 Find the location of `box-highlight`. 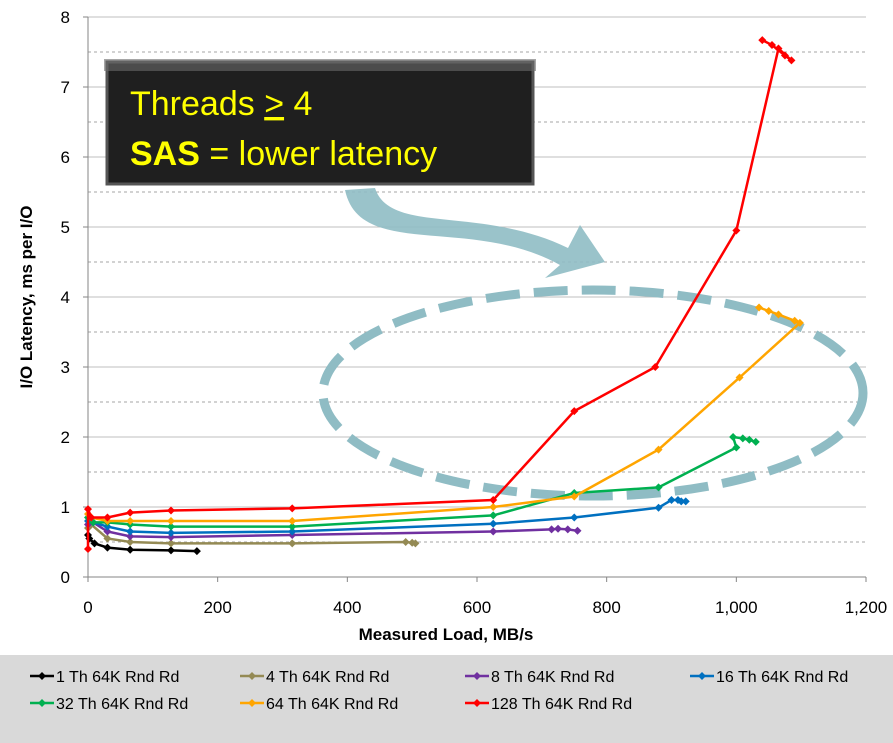

box-highlight is located at coordinates (320, 65).